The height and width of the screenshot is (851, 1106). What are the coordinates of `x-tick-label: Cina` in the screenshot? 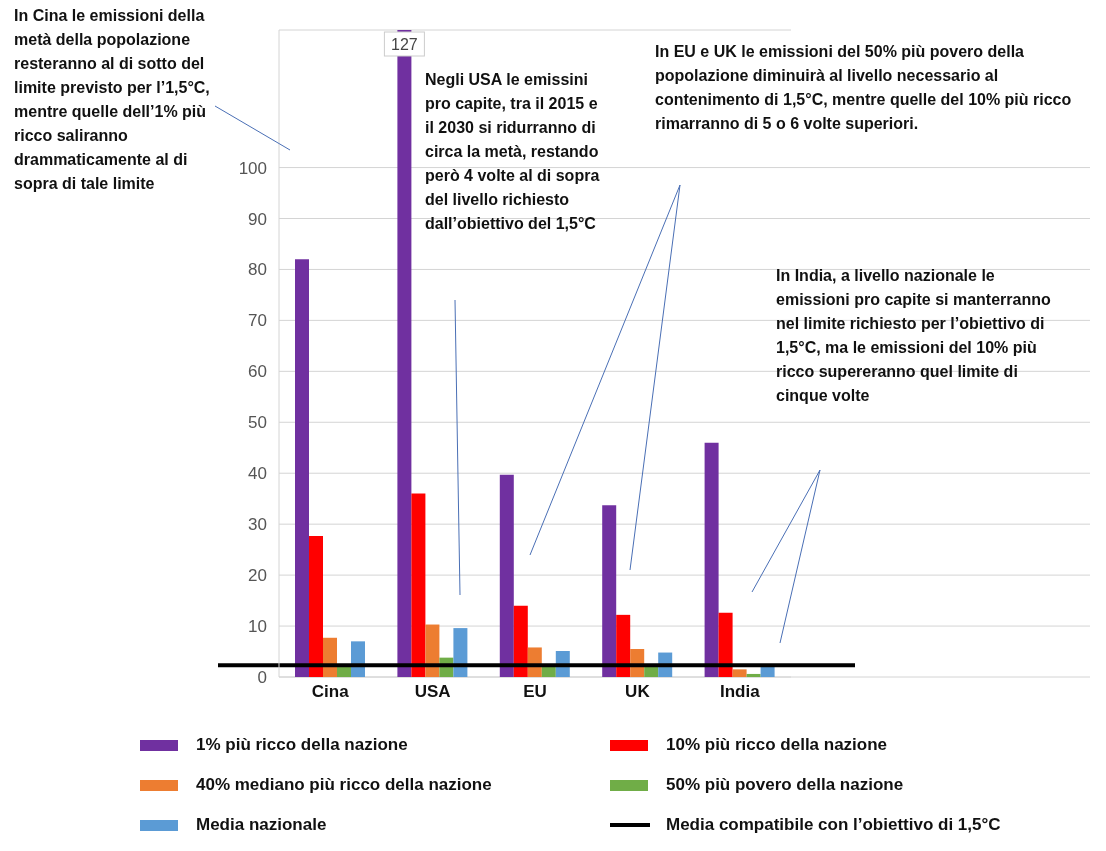 It's located at (330, 692).